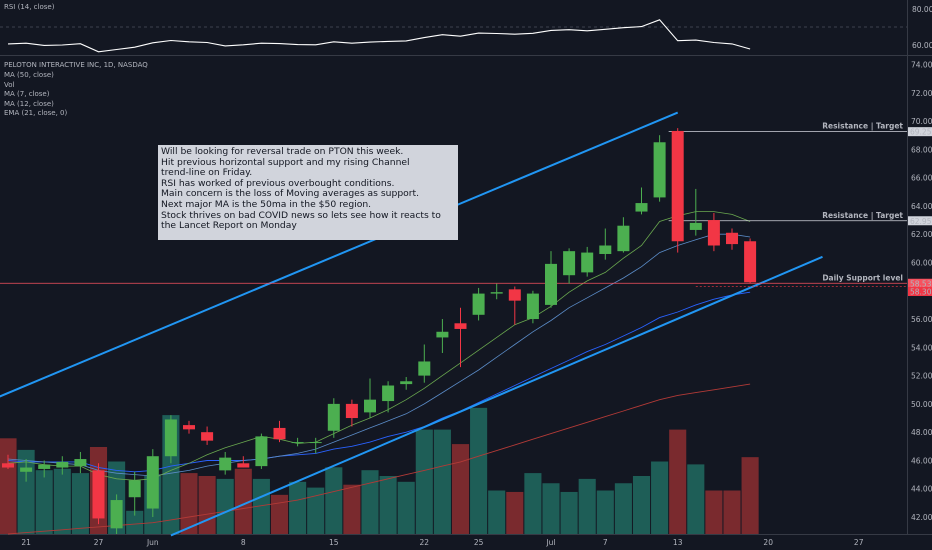 This screenshot has height=550, width=932. I want to click on time-tick-label: Jun, so click(152, 542).